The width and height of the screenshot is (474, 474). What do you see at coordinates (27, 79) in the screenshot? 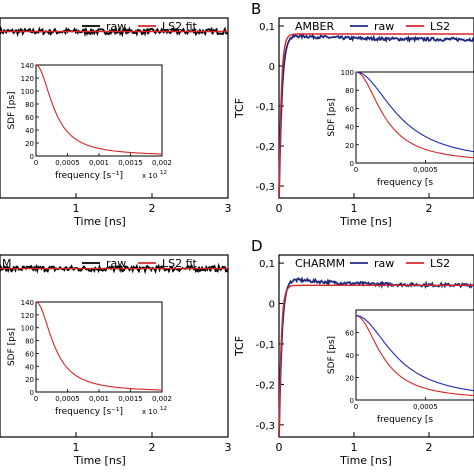
I see `inset-y-tick-label: 120` at bounding box center [27, 79].